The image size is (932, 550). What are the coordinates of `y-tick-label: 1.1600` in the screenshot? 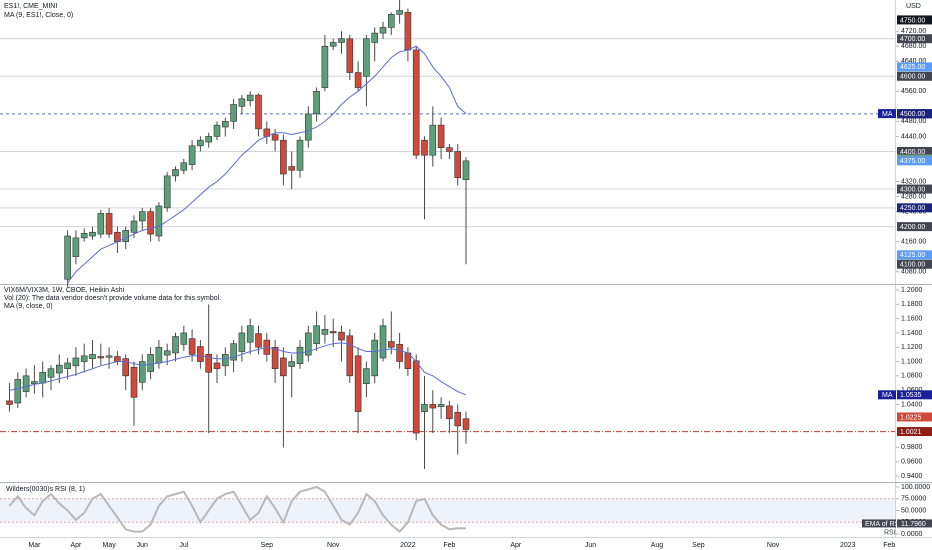 It's located at (912, 318).